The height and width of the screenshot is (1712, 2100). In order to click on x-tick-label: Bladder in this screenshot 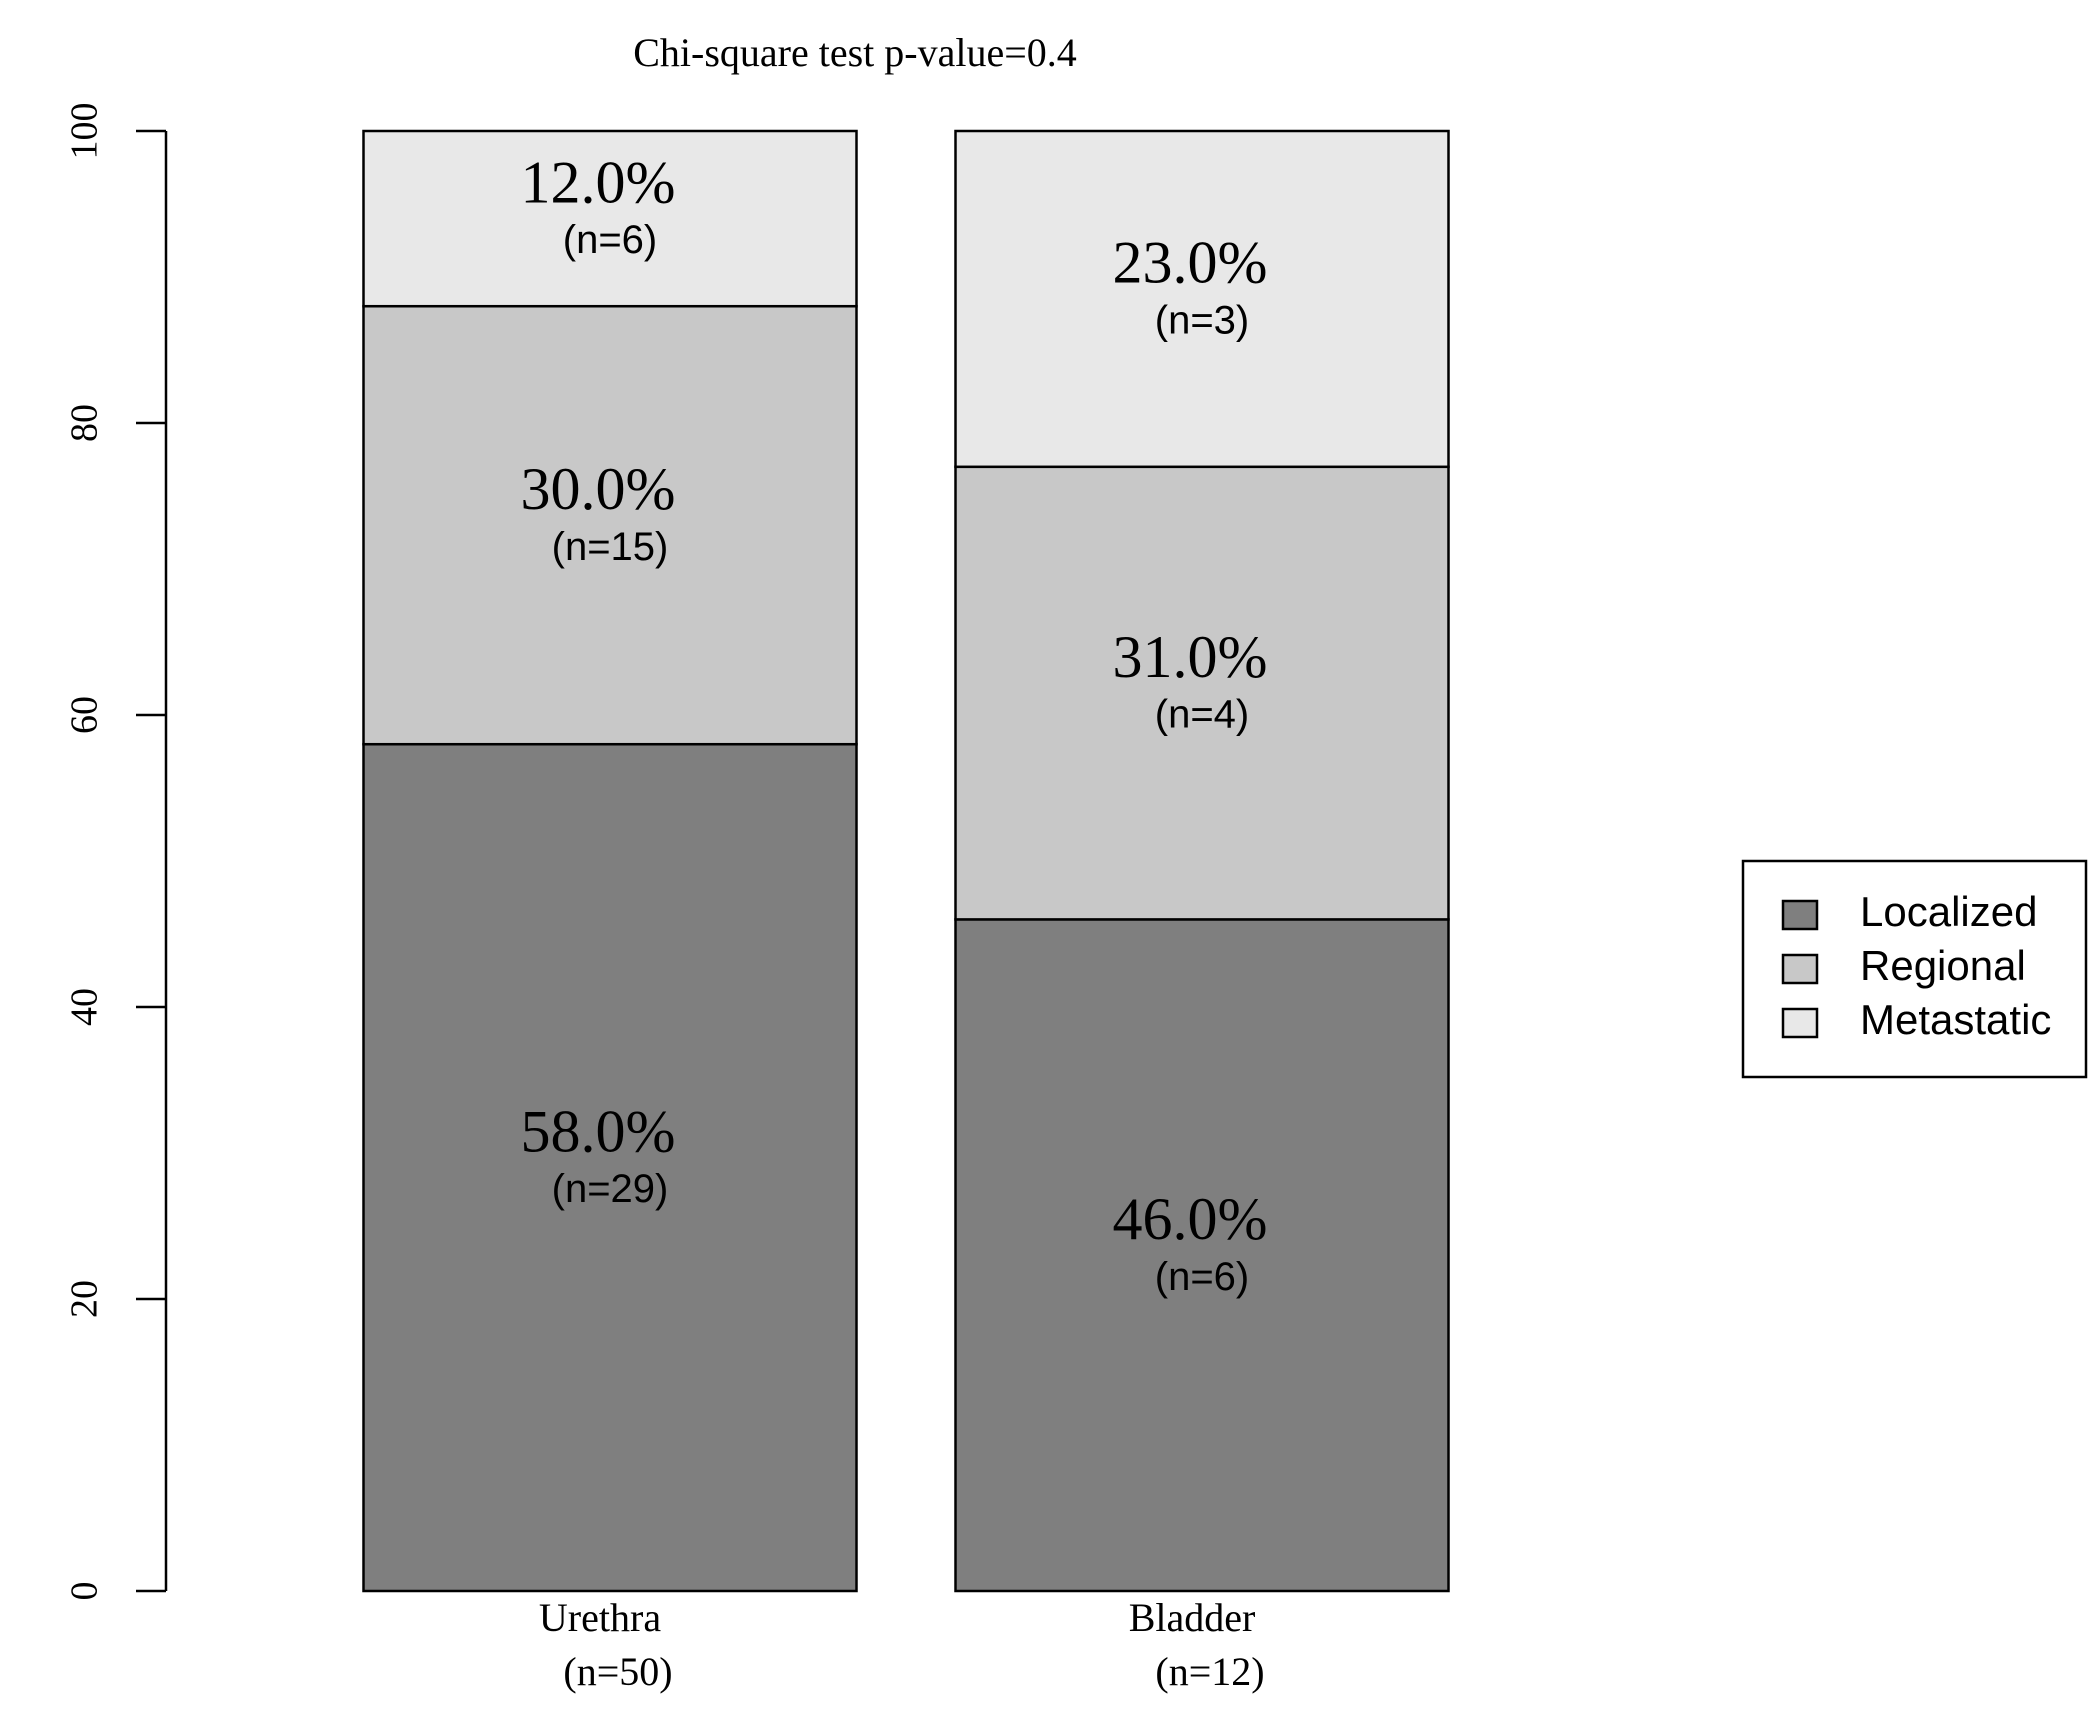, I will do `click(1192, 1617)`.